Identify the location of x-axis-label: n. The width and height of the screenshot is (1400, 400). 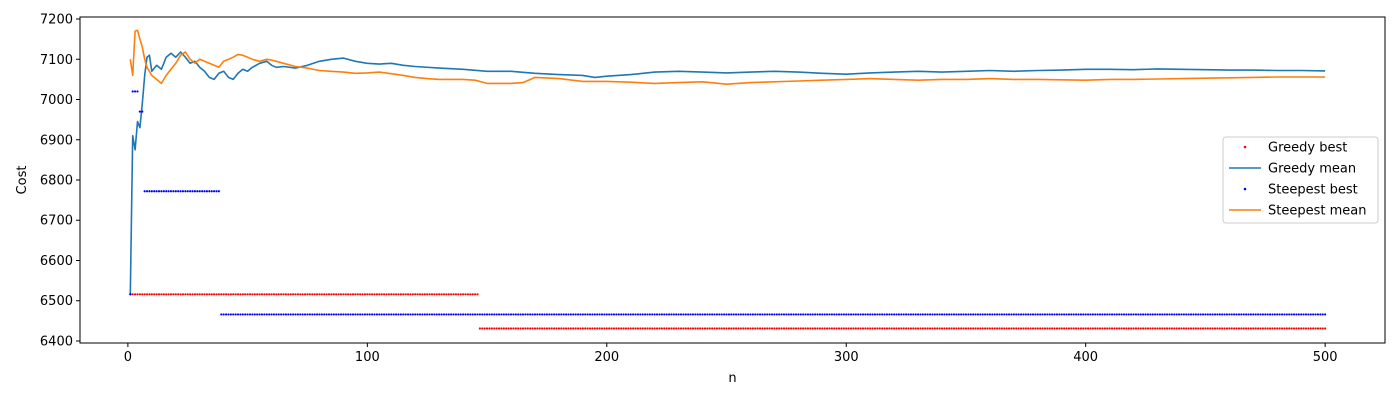
(732, 378).